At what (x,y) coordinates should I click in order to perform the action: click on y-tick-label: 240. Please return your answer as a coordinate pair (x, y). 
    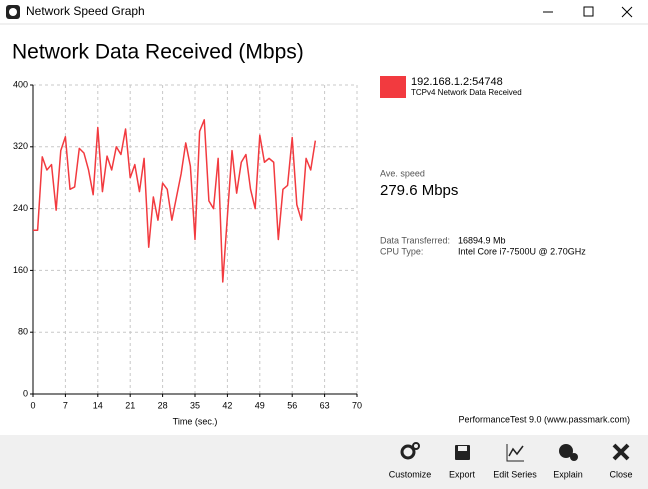
    Looking at the image, I should click on (20, 208).